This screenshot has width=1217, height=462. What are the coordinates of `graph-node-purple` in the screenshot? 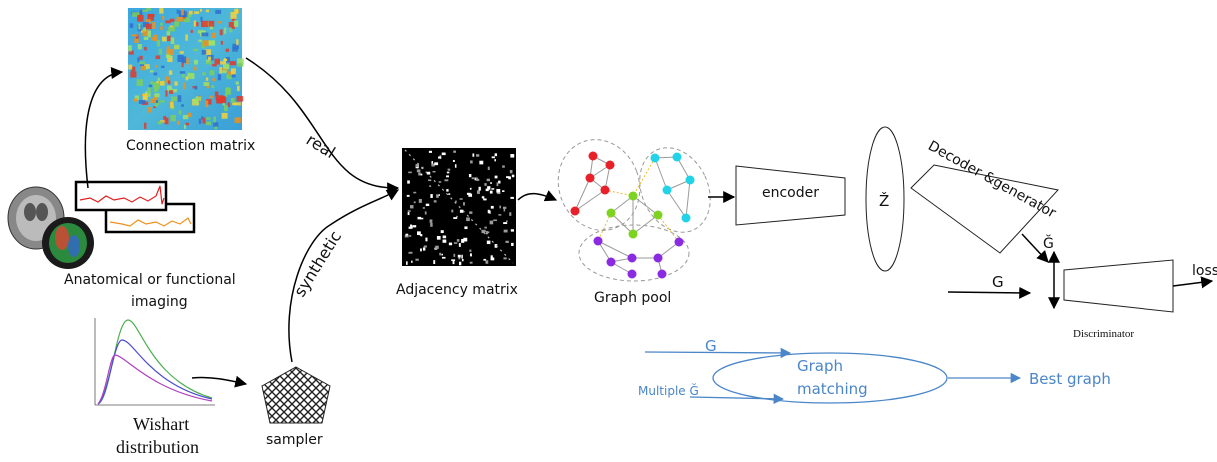 It's located at (679, 242).